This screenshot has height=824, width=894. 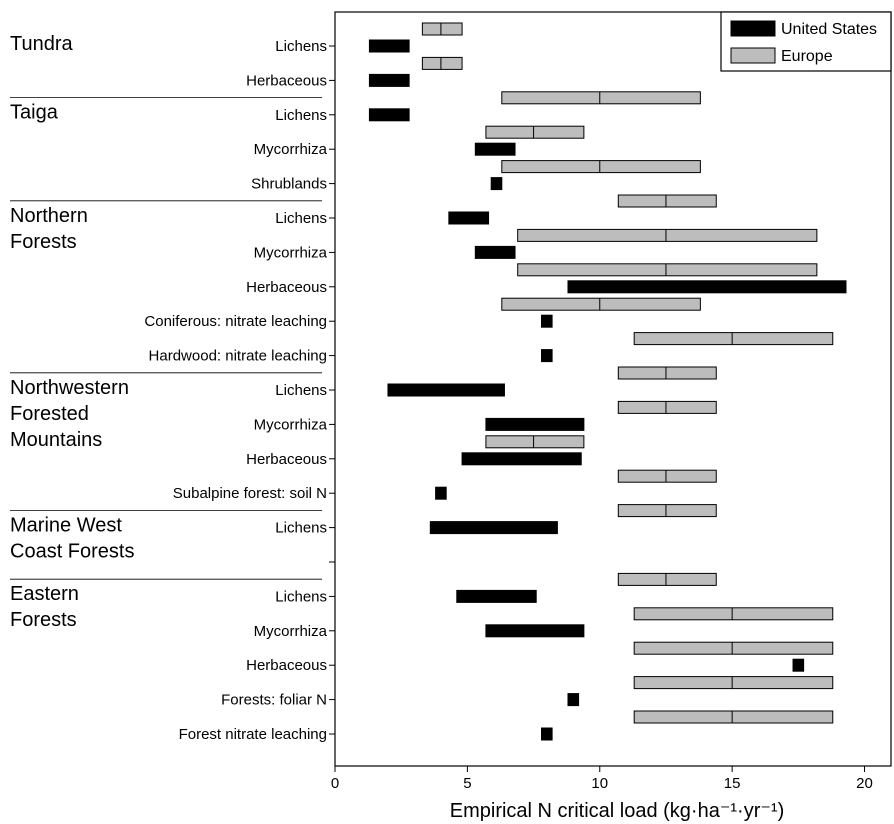 What do you see at coordinates (274, 700) in the screenshot?
I see `category-label: Forests: foliar N` at bounding box center [274, 700].